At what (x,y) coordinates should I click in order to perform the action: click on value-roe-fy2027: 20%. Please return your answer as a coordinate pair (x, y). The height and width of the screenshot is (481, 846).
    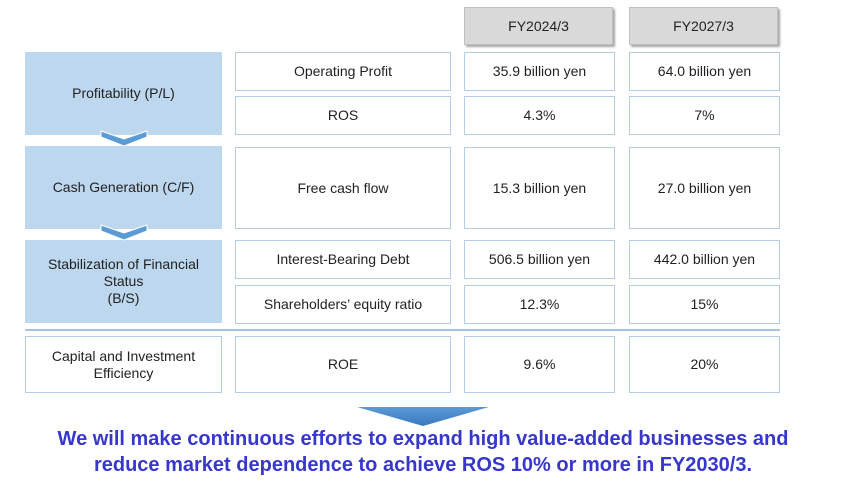
    Looking at the image, I should click on (704, 364).